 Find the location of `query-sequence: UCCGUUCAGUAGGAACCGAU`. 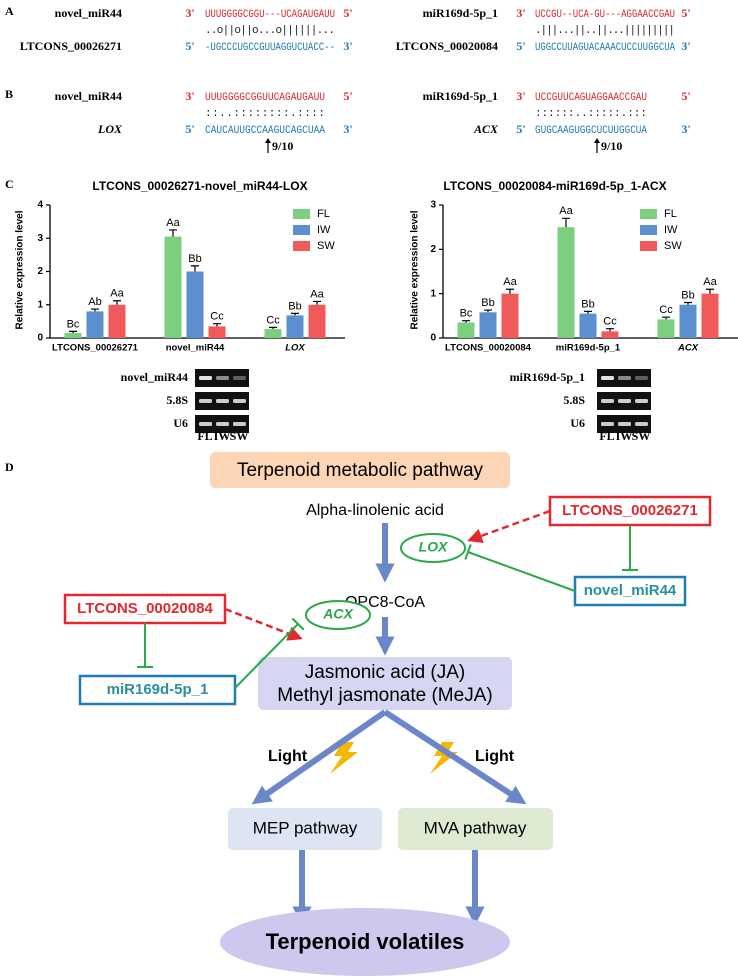

query-sequence: UCCGUUCAGUAGGAACCGAU is located at coordinates (591, 98).